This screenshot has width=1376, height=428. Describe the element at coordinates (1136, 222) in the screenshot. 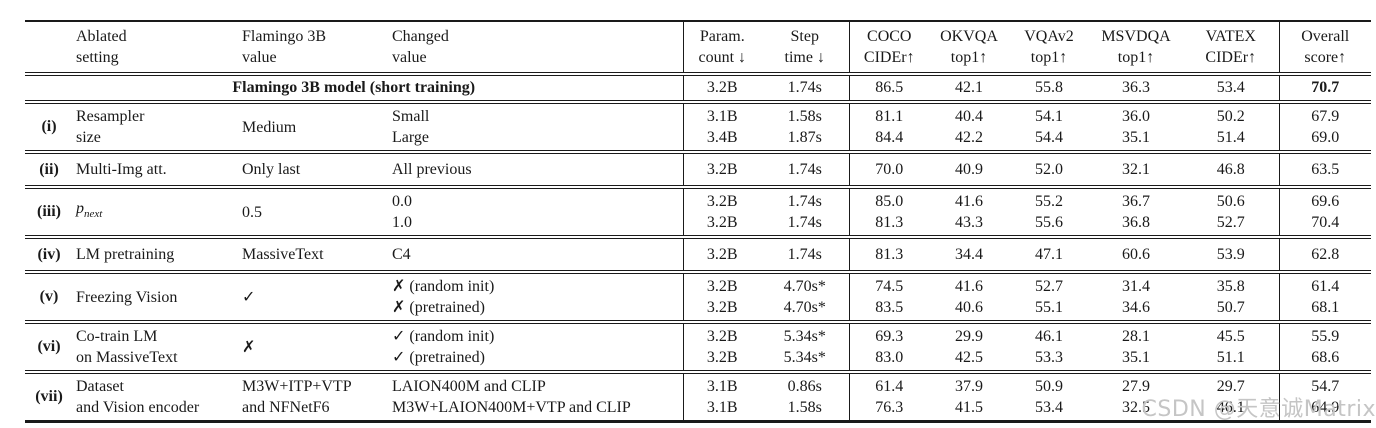

I see `cell-line: 36.8` at that location.